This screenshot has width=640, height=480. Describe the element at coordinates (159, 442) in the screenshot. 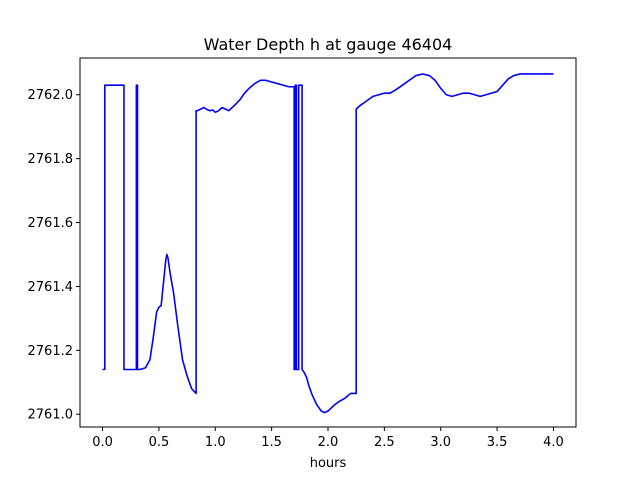

I see `x-tick-label: 0.5` at that location.